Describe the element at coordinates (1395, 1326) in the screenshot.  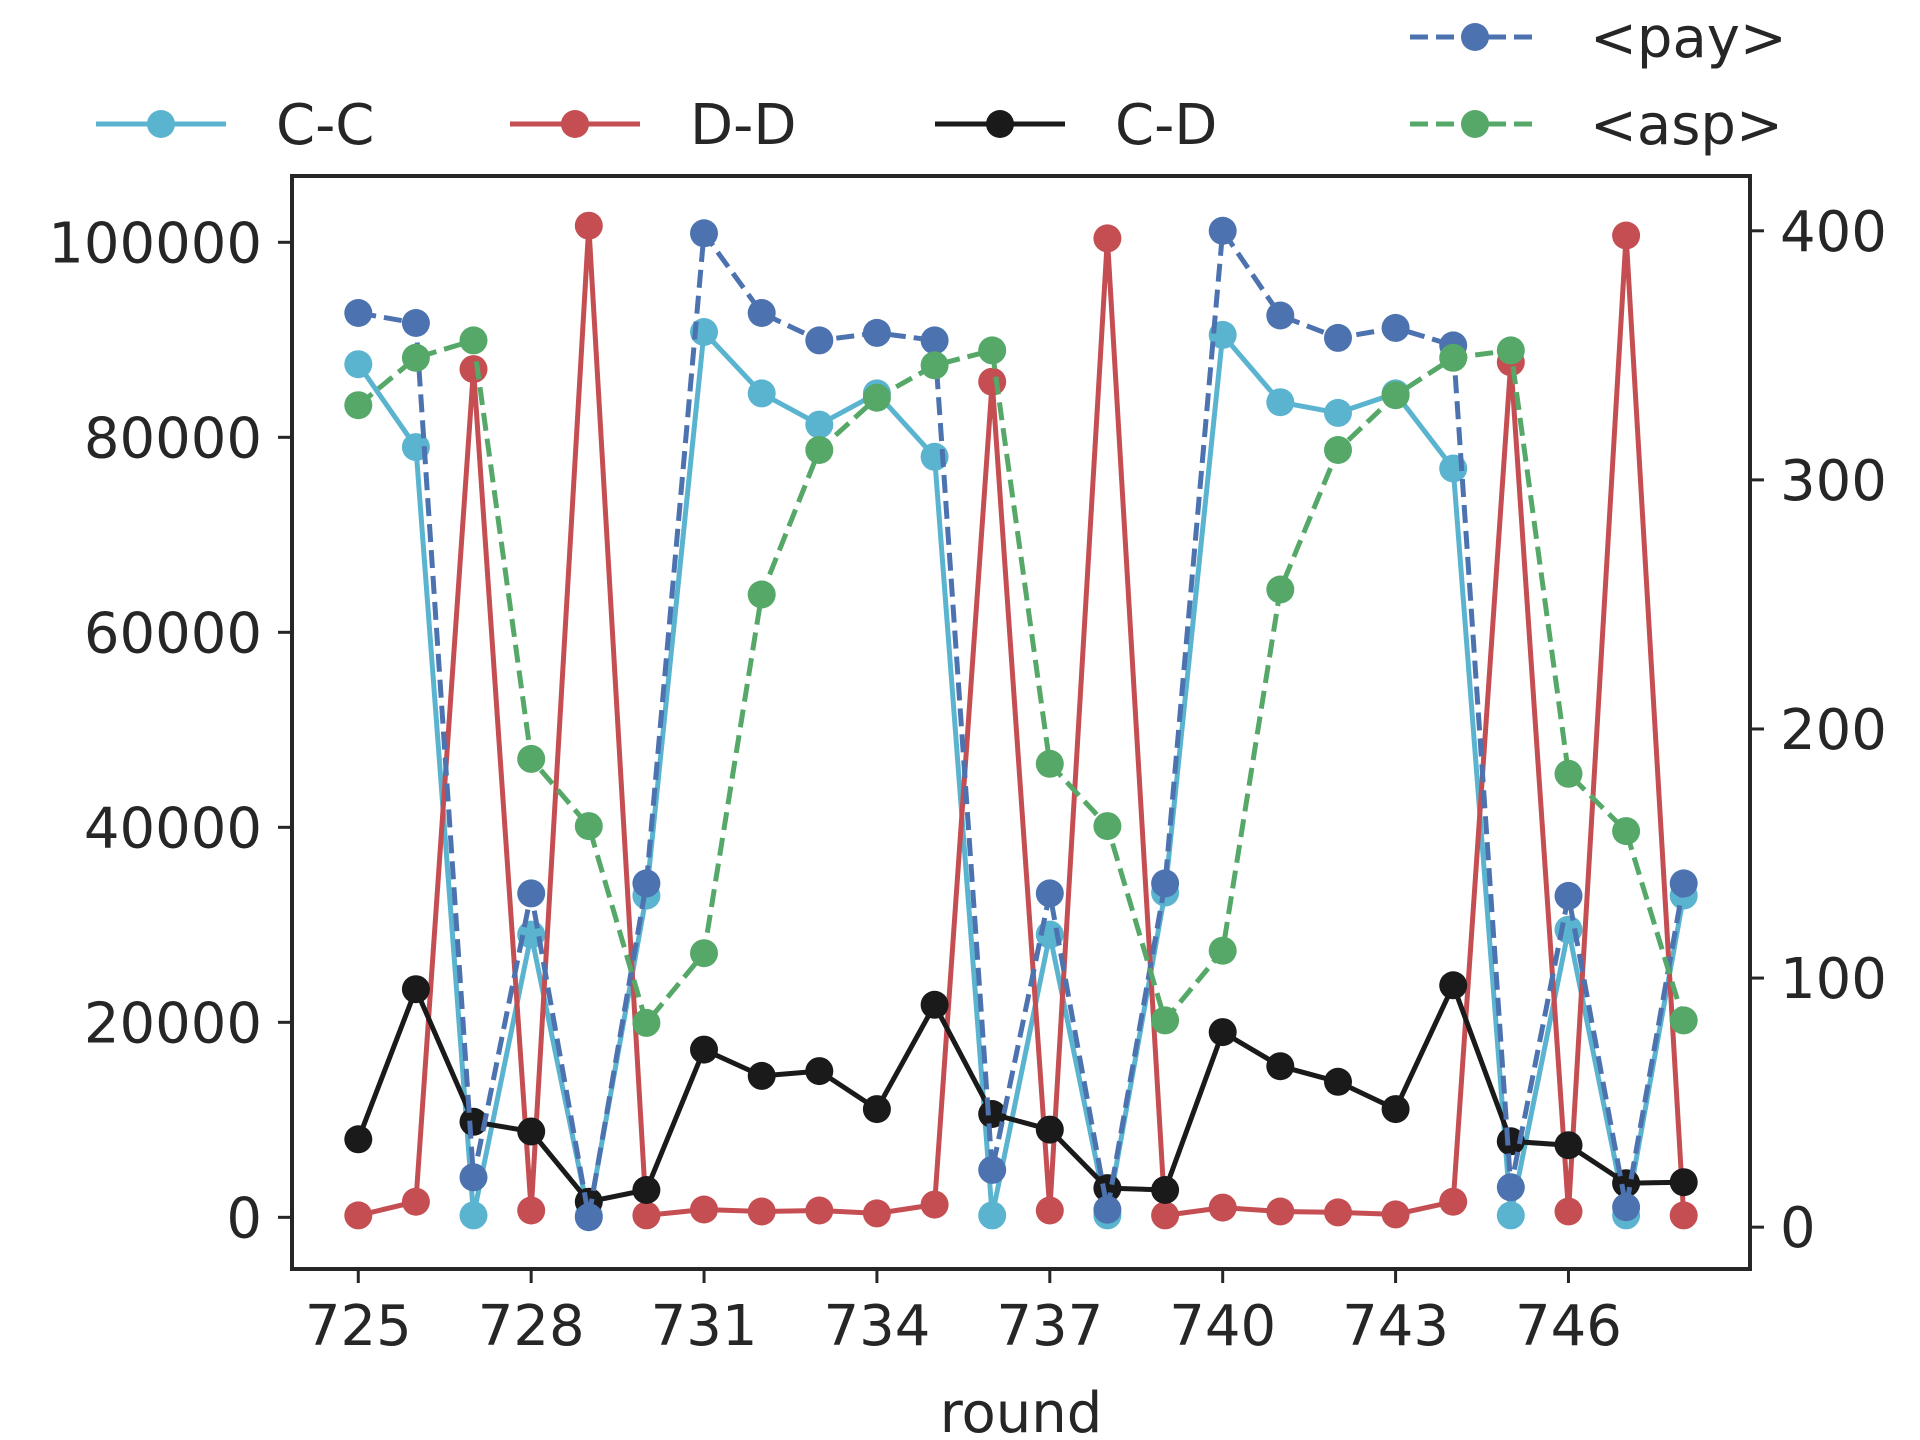
I see `x-tick-label: 743` at that location.